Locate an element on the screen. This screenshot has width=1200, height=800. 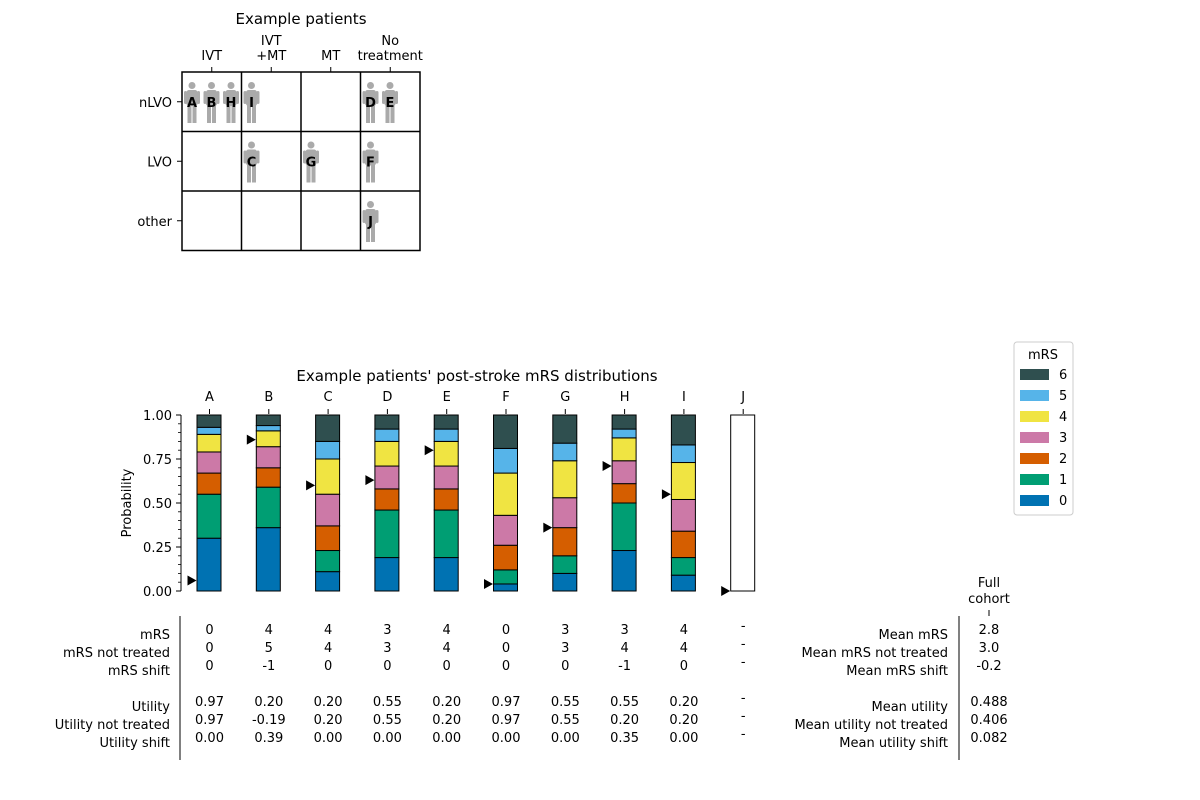
patient-id-label: A is located at coordinates (192, 103).